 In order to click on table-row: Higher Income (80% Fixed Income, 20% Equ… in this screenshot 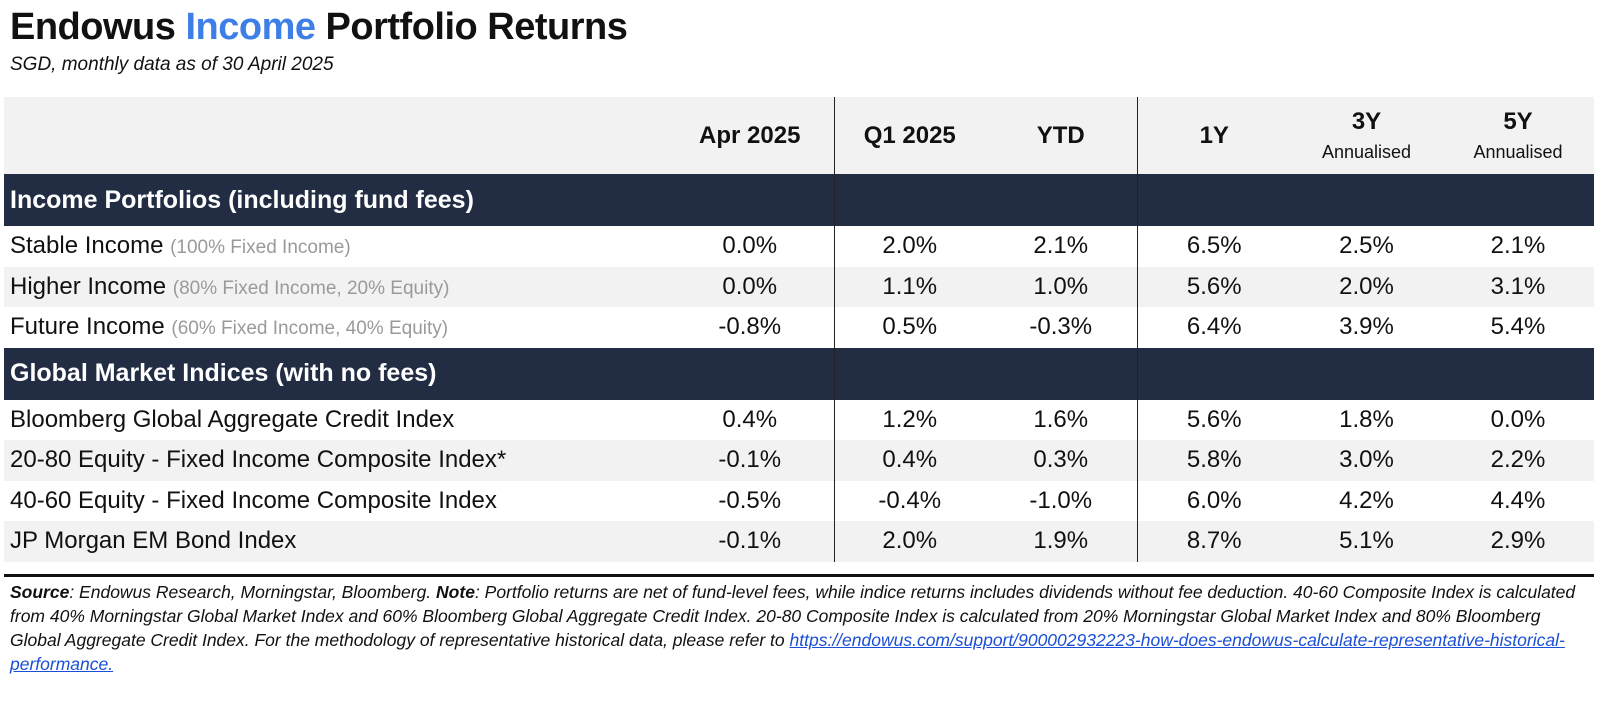, I will do `click(799, 287)`.